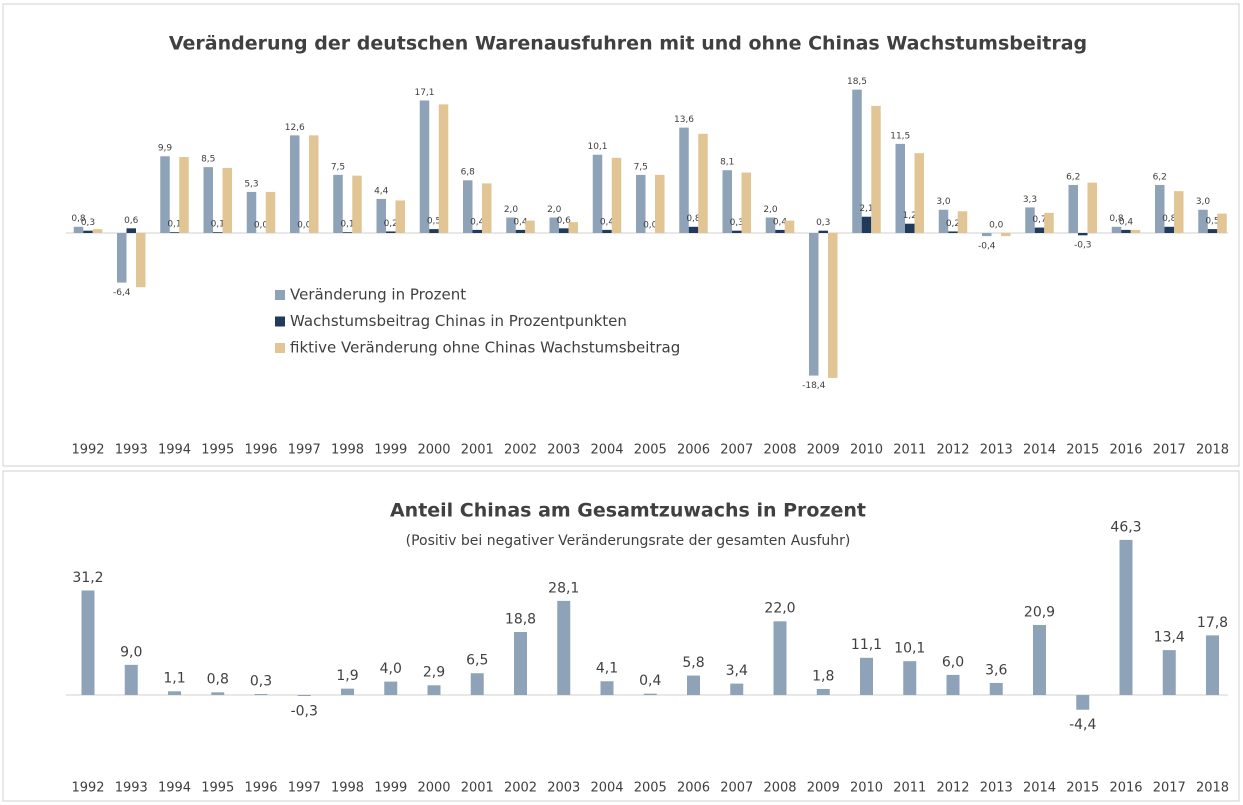  I want to click on data-label: 3,0, so click(1203, 202).